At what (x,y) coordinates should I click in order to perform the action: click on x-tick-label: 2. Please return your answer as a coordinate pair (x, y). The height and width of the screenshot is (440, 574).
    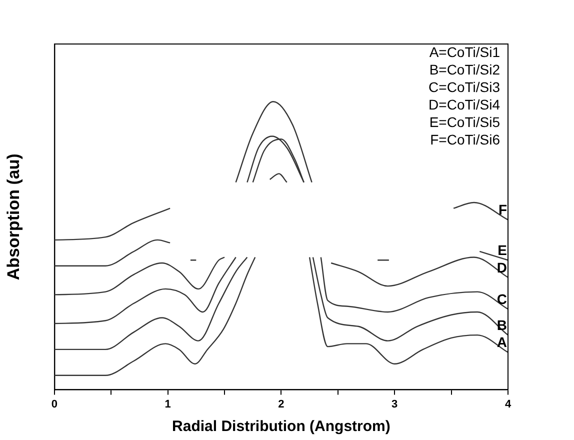
    Looking at the image, I should click on (281, 404).